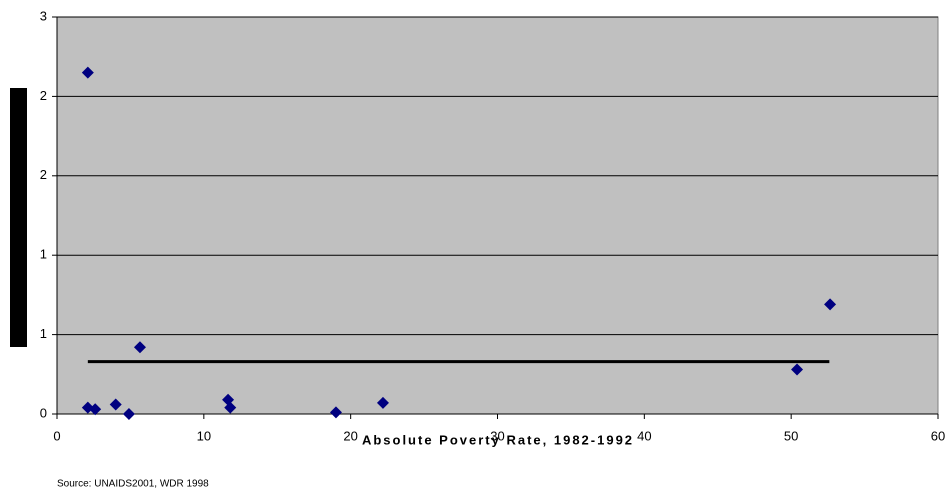 The image size is (952, 495). I want to click on y-axis-label-box, so click(18, 217).